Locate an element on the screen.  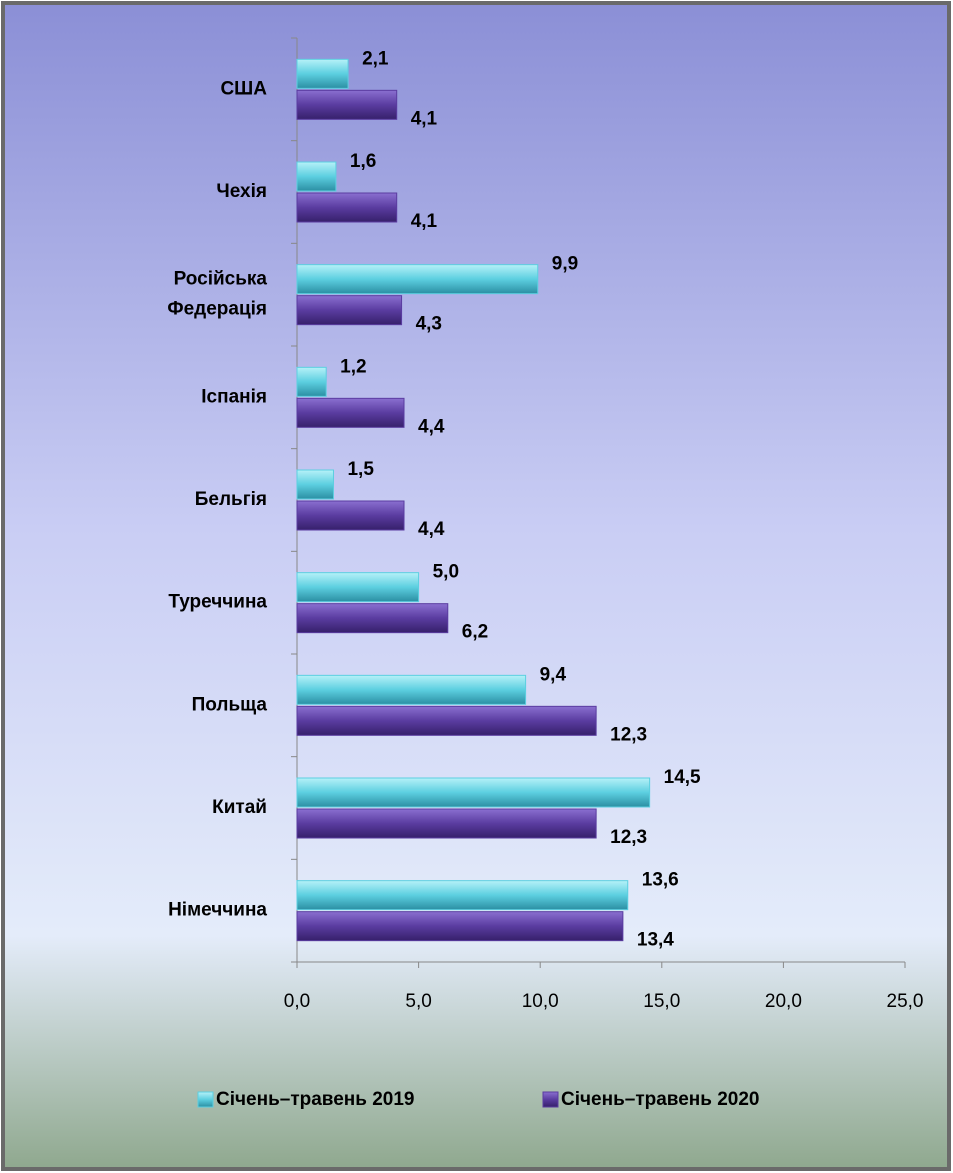
value-label: 4,3 is located at coordinates (429, 324).